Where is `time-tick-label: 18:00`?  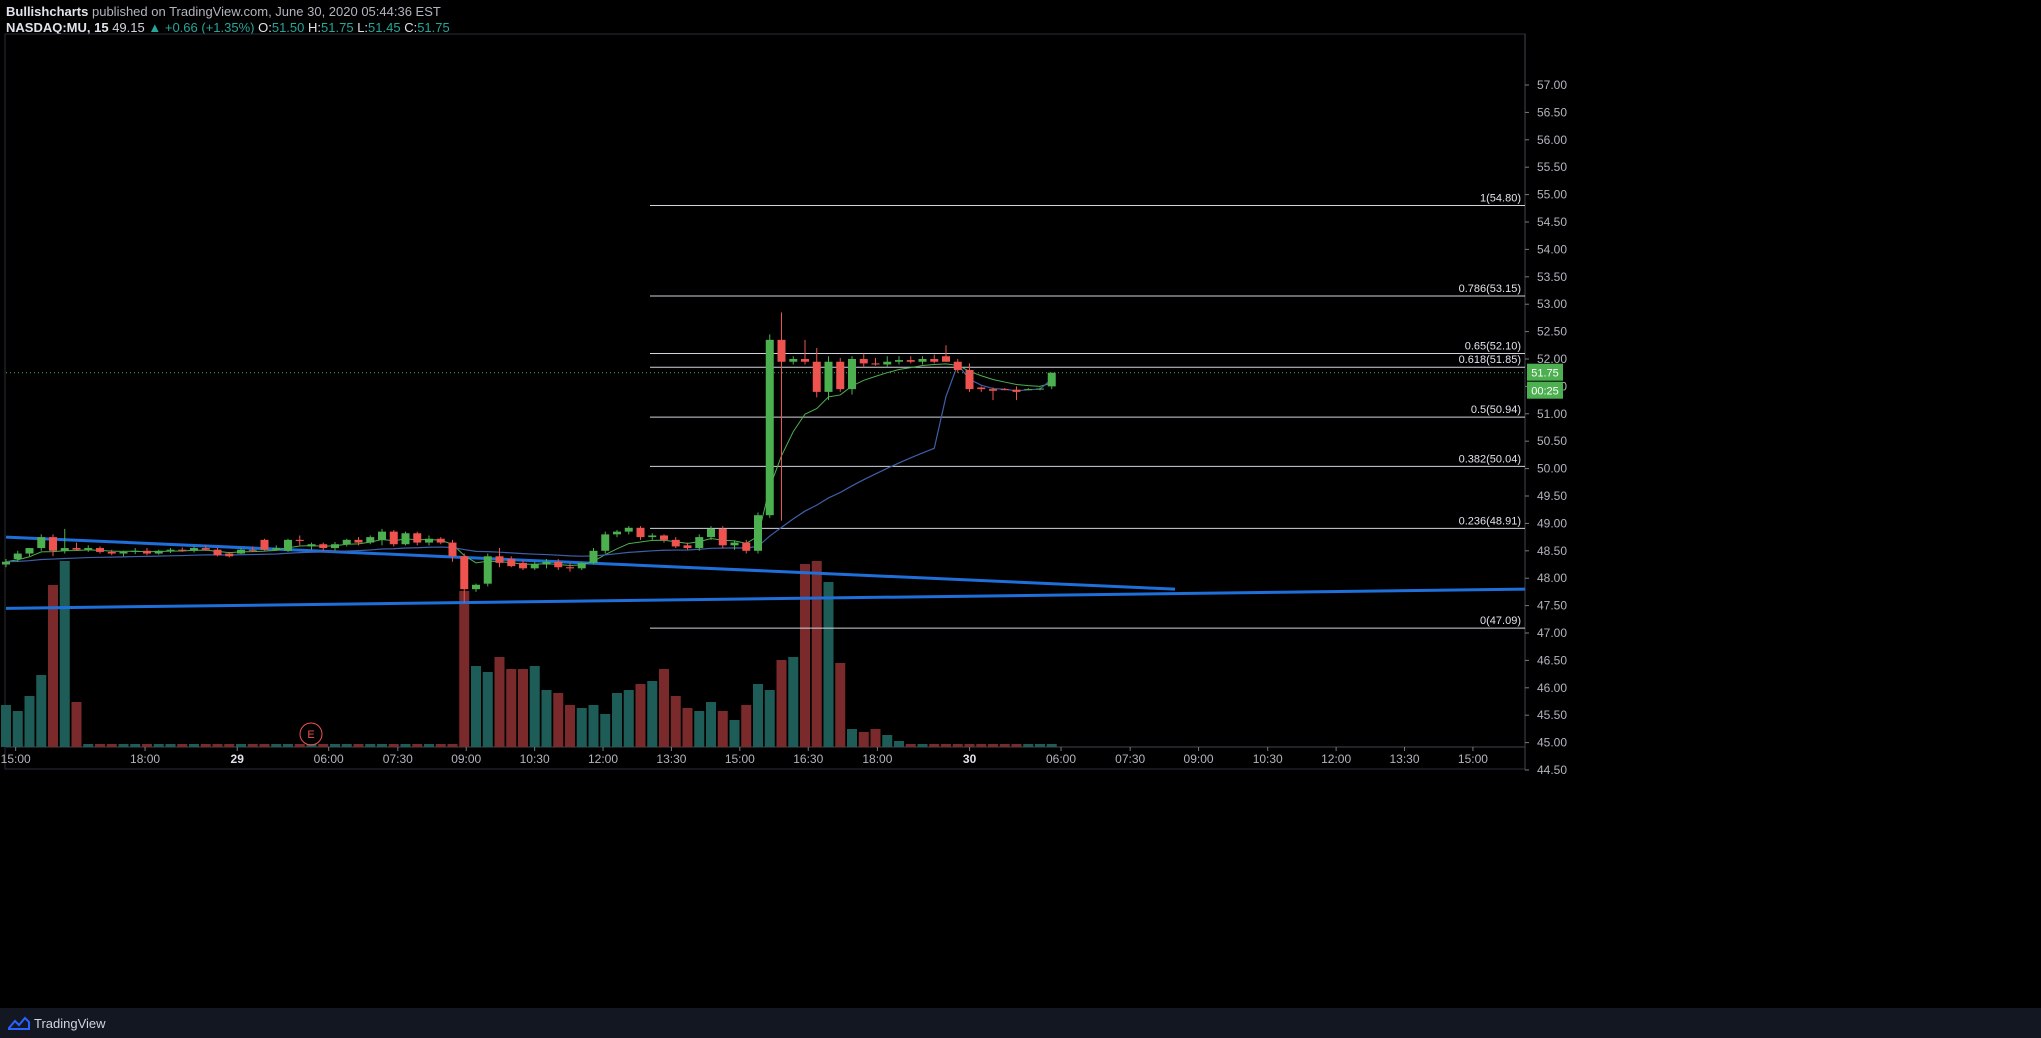
time-tick-label: 18:00 is located at coordinates (877, 759).